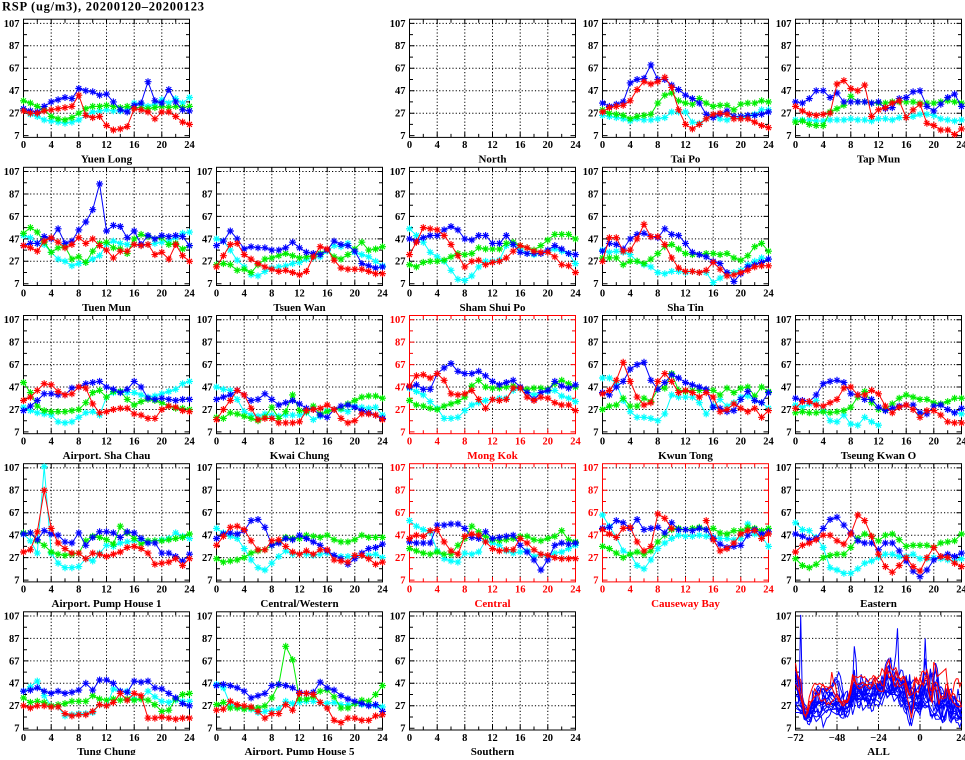  I want to click on svg-text: Central, so click(492, 604).